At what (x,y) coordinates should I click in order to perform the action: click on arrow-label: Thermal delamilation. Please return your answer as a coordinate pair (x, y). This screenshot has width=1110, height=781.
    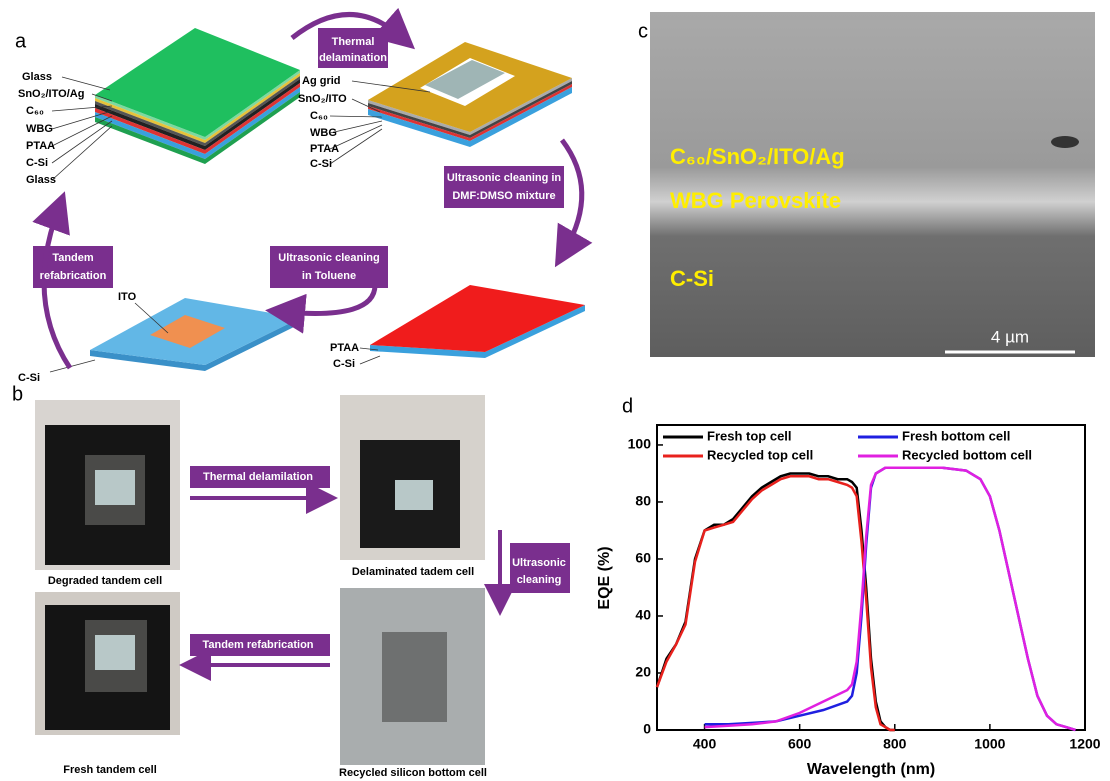
    Looking at the image, I should click on (258, 477).